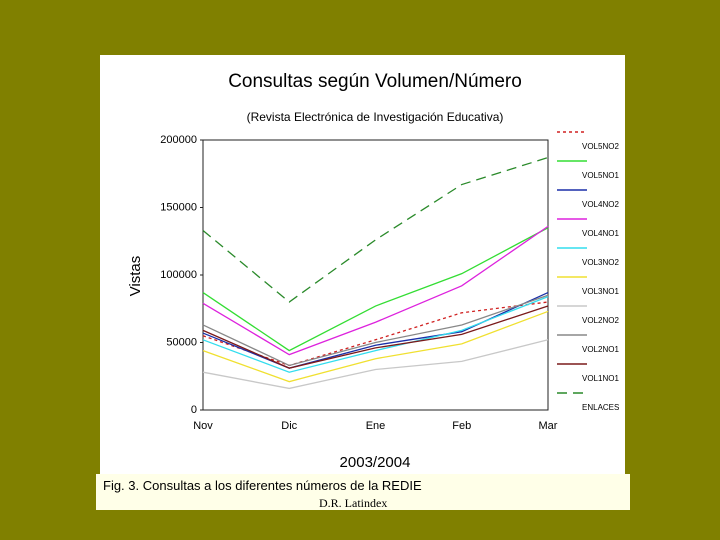 This screenshot has height=540, width=720. What do you see at coordinates (135, 276) in the screenshot?
I see `y-axis-label: Vistas` at bounding box center [135, 276].